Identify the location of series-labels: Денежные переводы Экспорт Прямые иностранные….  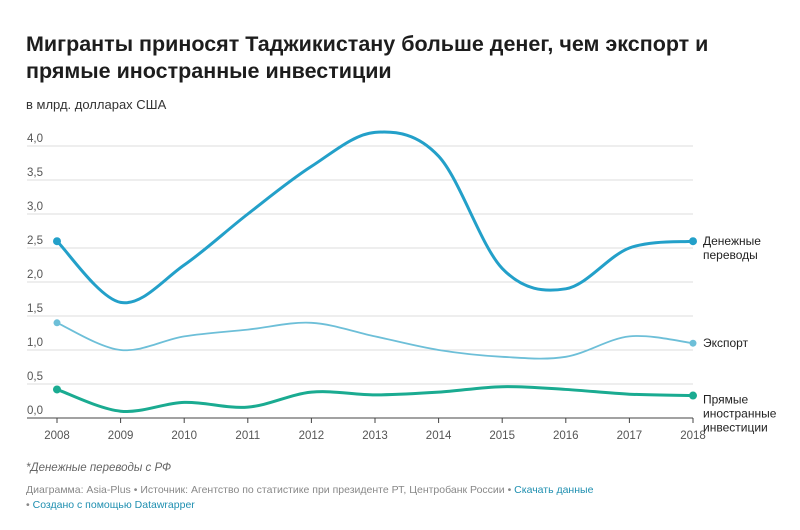
(740, 334).